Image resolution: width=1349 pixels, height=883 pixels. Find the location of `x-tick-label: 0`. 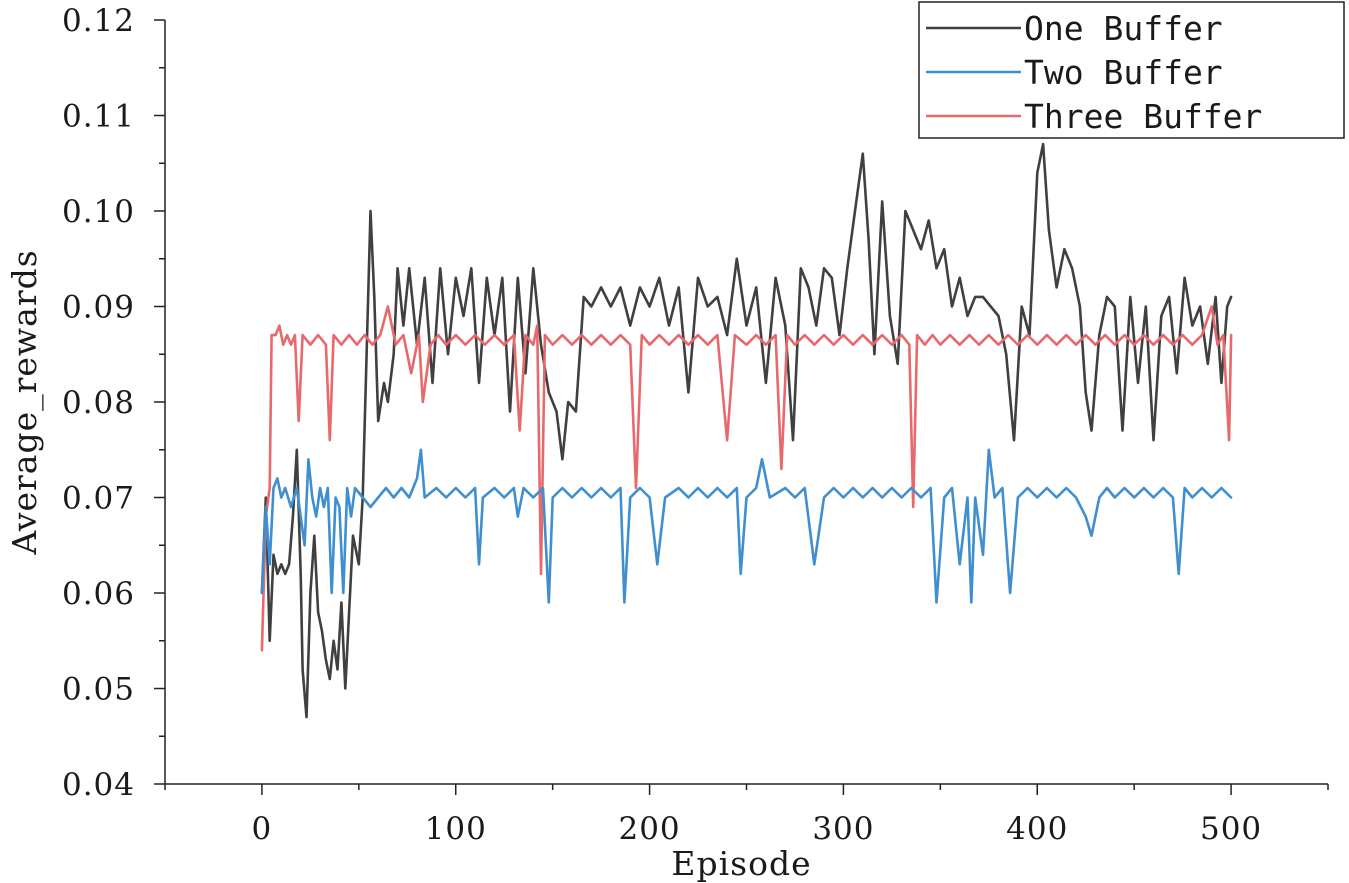

x-tick-label: 0 is located at coordinates (262, 829).